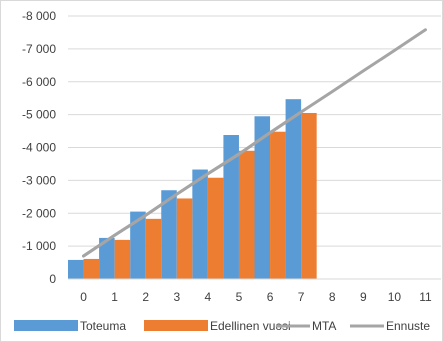 The width and height of the screenshot is (443, 342). What do you see at coordinates (39, 115) in the screenshot?
I see `y-tick-label: -5 000` at bounding box center [39, 115].